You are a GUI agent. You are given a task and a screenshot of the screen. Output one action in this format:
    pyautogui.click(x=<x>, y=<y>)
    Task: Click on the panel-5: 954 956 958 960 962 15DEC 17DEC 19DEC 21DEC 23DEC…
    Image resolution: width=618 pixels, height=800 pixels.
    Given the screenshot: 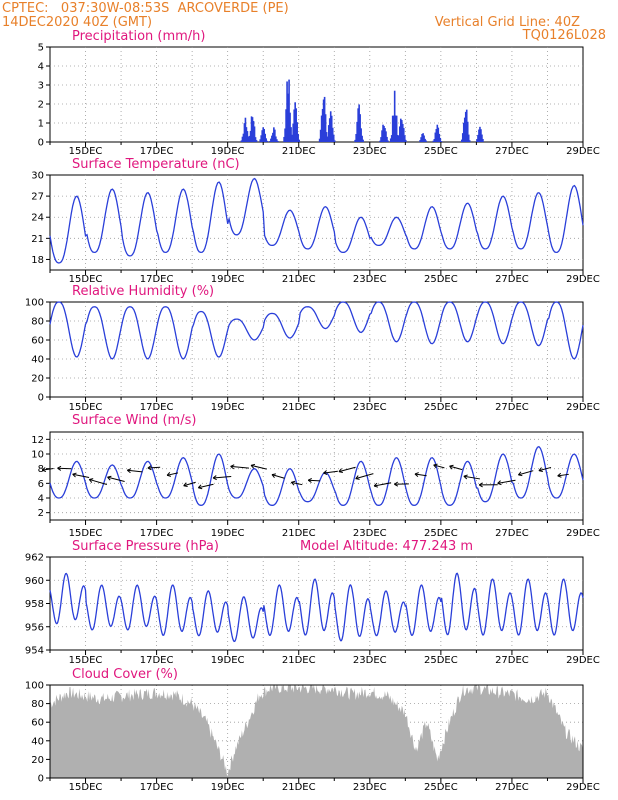 What is the action you would take?
    pyautogui.click(x=312, y=602)
    